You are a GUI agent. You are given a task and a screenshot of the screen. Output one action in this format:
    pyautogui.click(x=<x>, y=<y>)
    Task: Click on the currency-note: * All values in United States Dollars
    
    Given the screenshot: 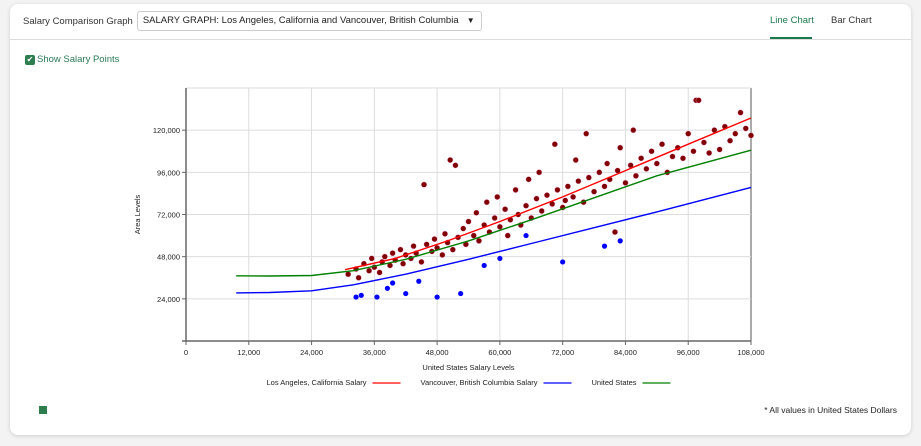 What is the action you would take?
    pyautogui.click(x=830, y=410)
    